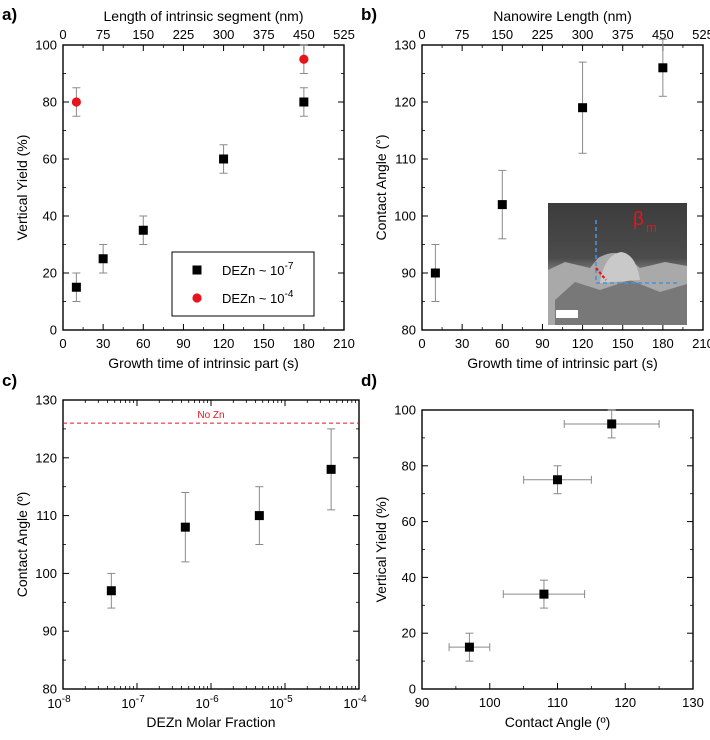 Image resolution: width=710 pixels, height=740 pixels. What do you see at coordinates (543, 34) in the screenshot?
I see `top-tick-label: 225` at bounding box center [543, 34].